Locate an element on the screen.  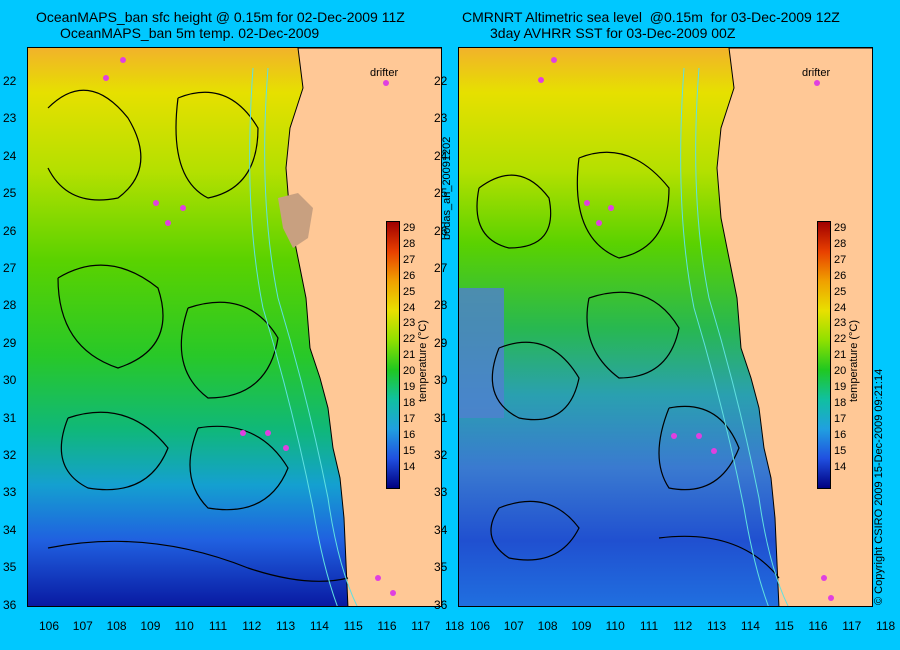
right-cb-tick-18: 18 is located at coordinates (840, 402).